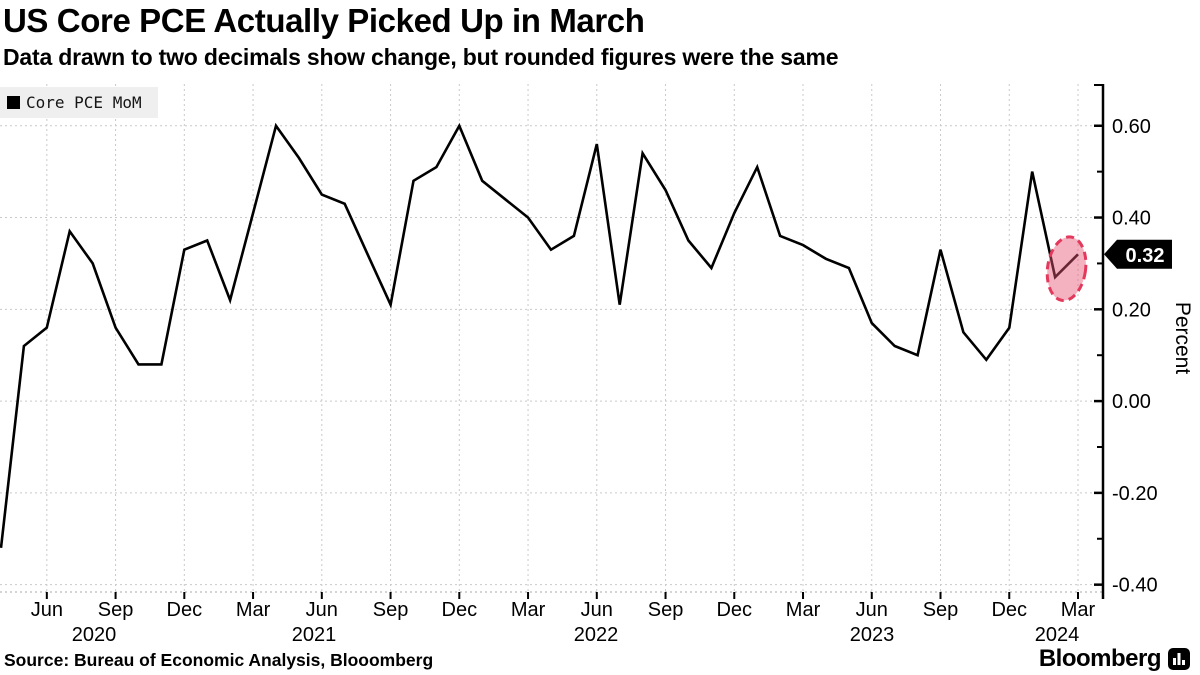 This screenshot has height=675, width=1200. I want to click on bloomberg-logo: Bloomberg, so click(1114, 659).